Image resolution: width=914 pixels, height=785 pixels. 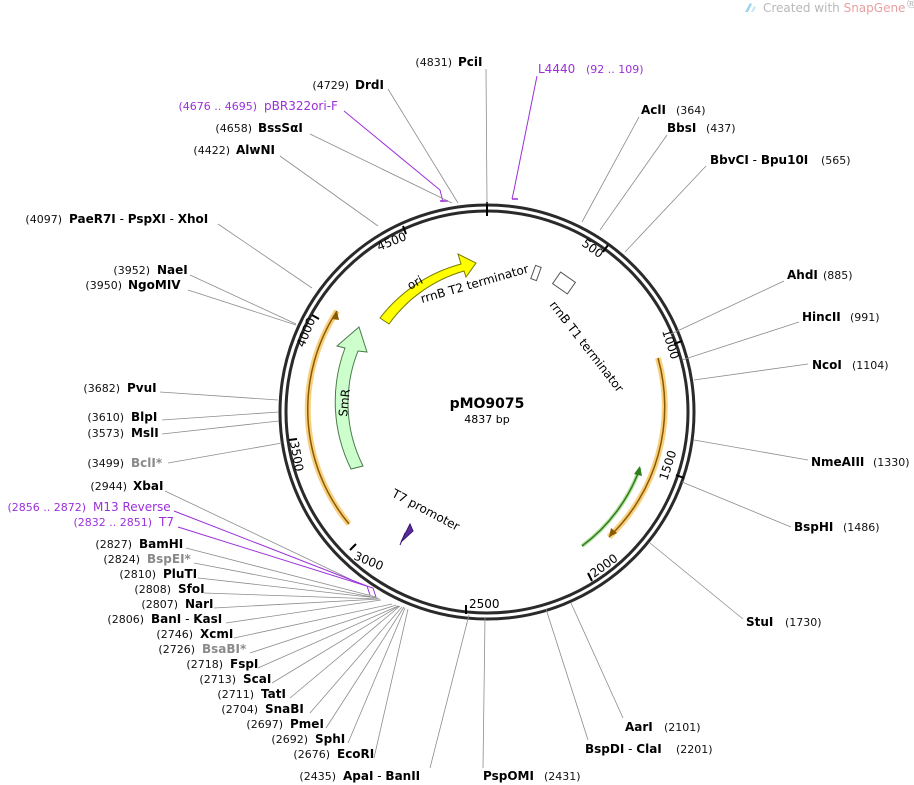 I want to click on svg-text: (364), so click(x=691, y=110).